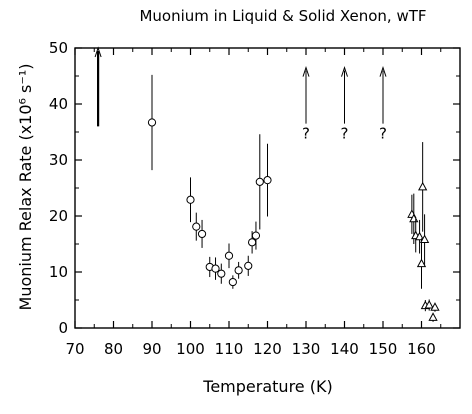 The width and height of the screenshot is (472, 414). What do you see at coordinates (151, 349) in the screenshot?
I see `x-tick-label: 90` at bounding box center [151, 349].